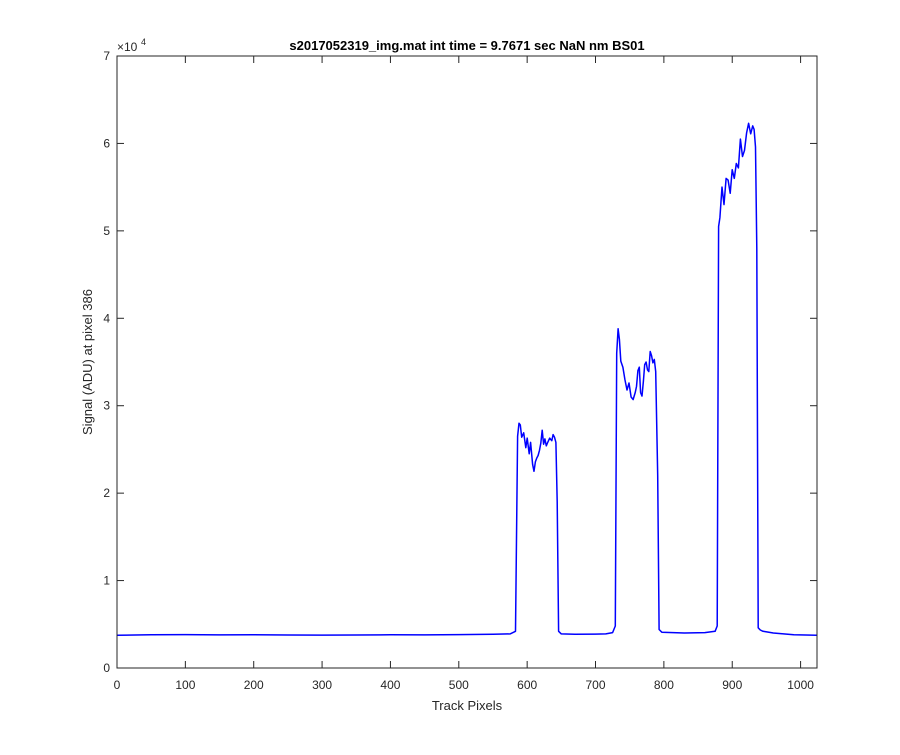 The width and height of the screenshot is (900, 755). I want to click on x-tick-label: 0, so click(117, 685).